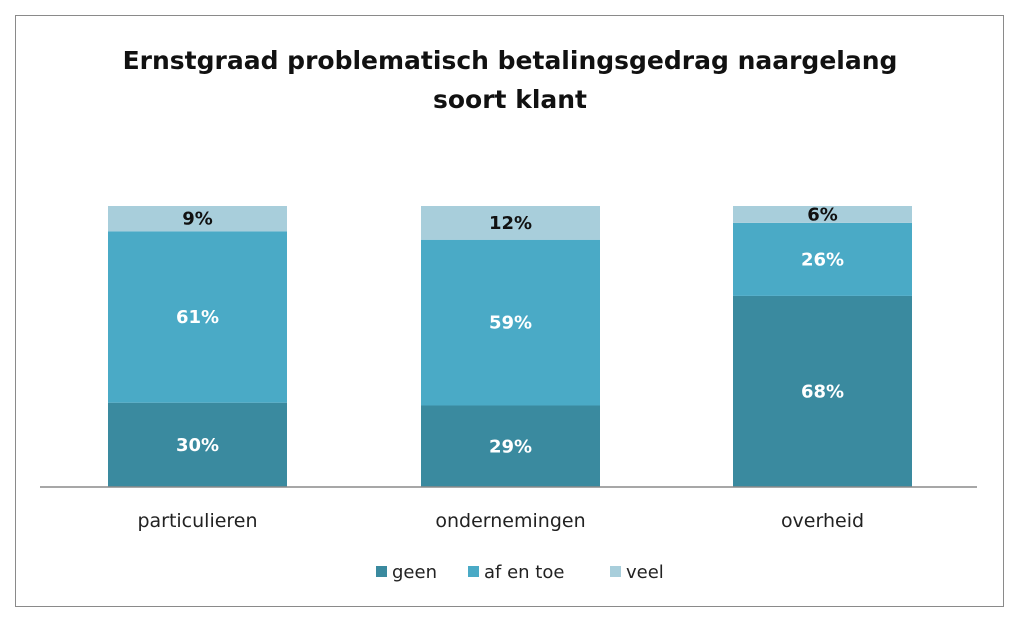 The image size is (1024, 621). Describe the element at coordinates (381, 571) in the screenshot. I see `legend-swatch-geen` at that location.